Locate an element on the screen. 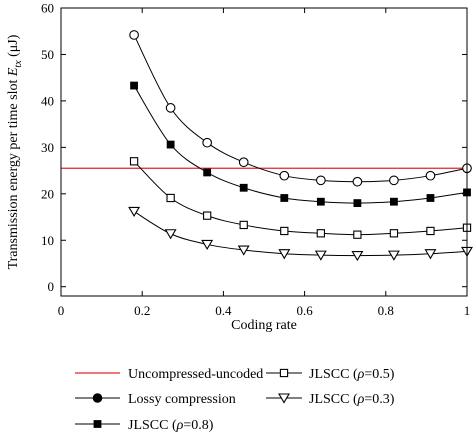 This screenshot has height=435, width=474. legend-label: Uncompressed-uncoded is located at coordinates (195, 374).